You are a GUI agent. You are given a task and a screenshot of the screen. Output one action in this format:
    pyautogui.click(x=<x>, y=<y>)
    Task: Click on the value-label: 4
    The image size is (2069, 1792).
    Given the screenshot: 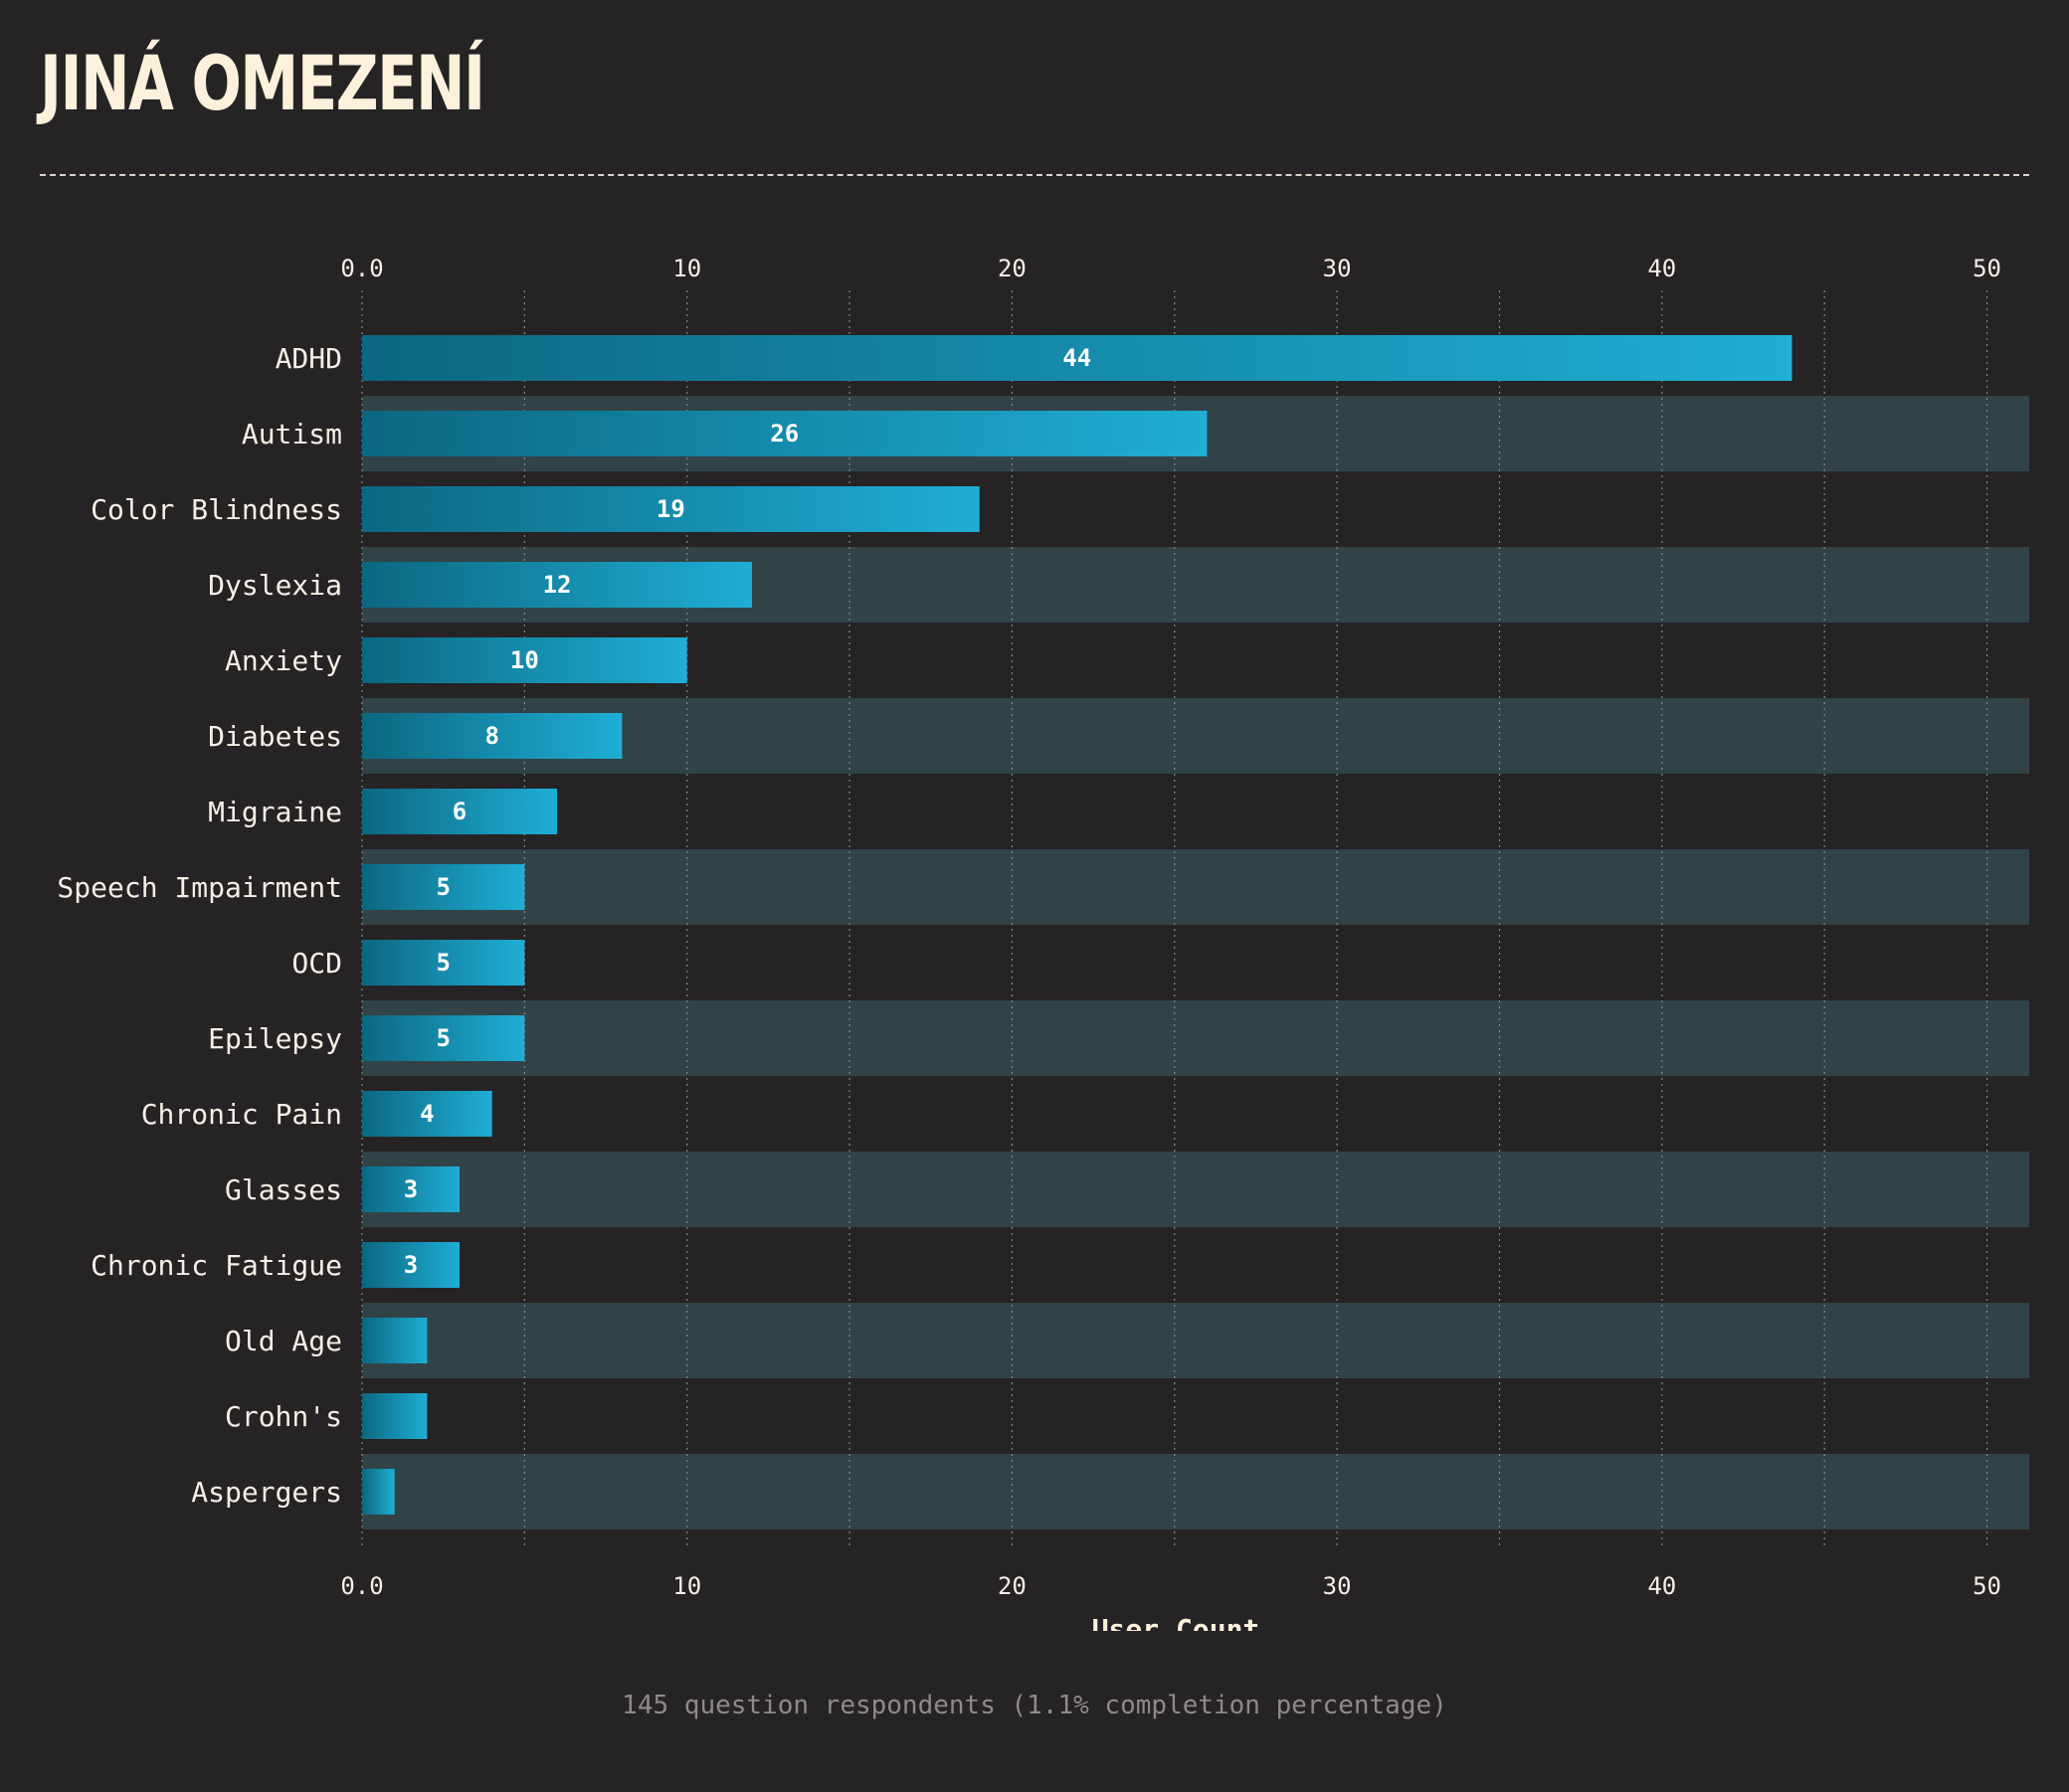 What is the action you would take?
    pyautogui.click(x=427, y=1114)
    